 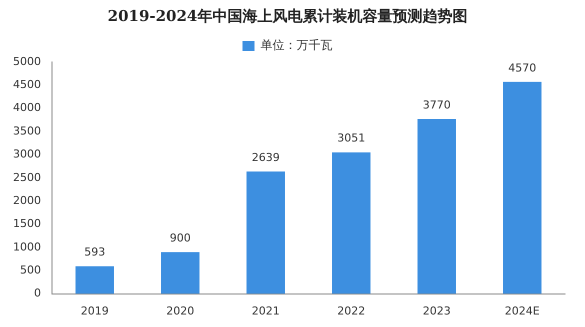 I want to click on data-label: 3770, so click(x=436, y=105).